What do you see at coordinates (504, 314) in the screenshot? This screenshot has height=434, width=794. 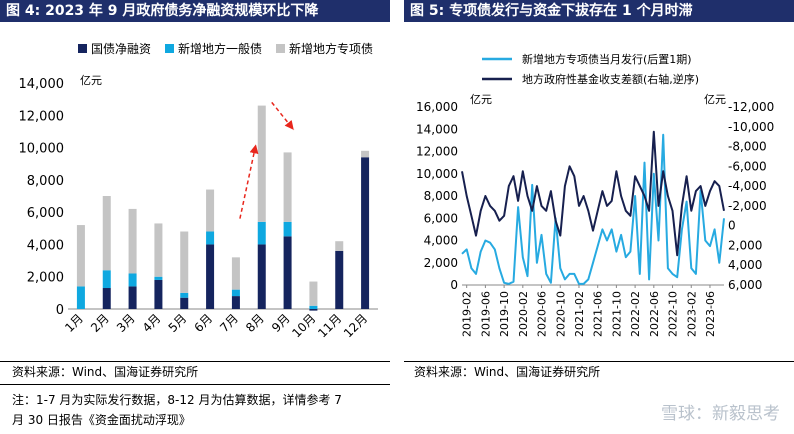 I see `x-tick-label: 2019-10` at bounding box center [504, 314].